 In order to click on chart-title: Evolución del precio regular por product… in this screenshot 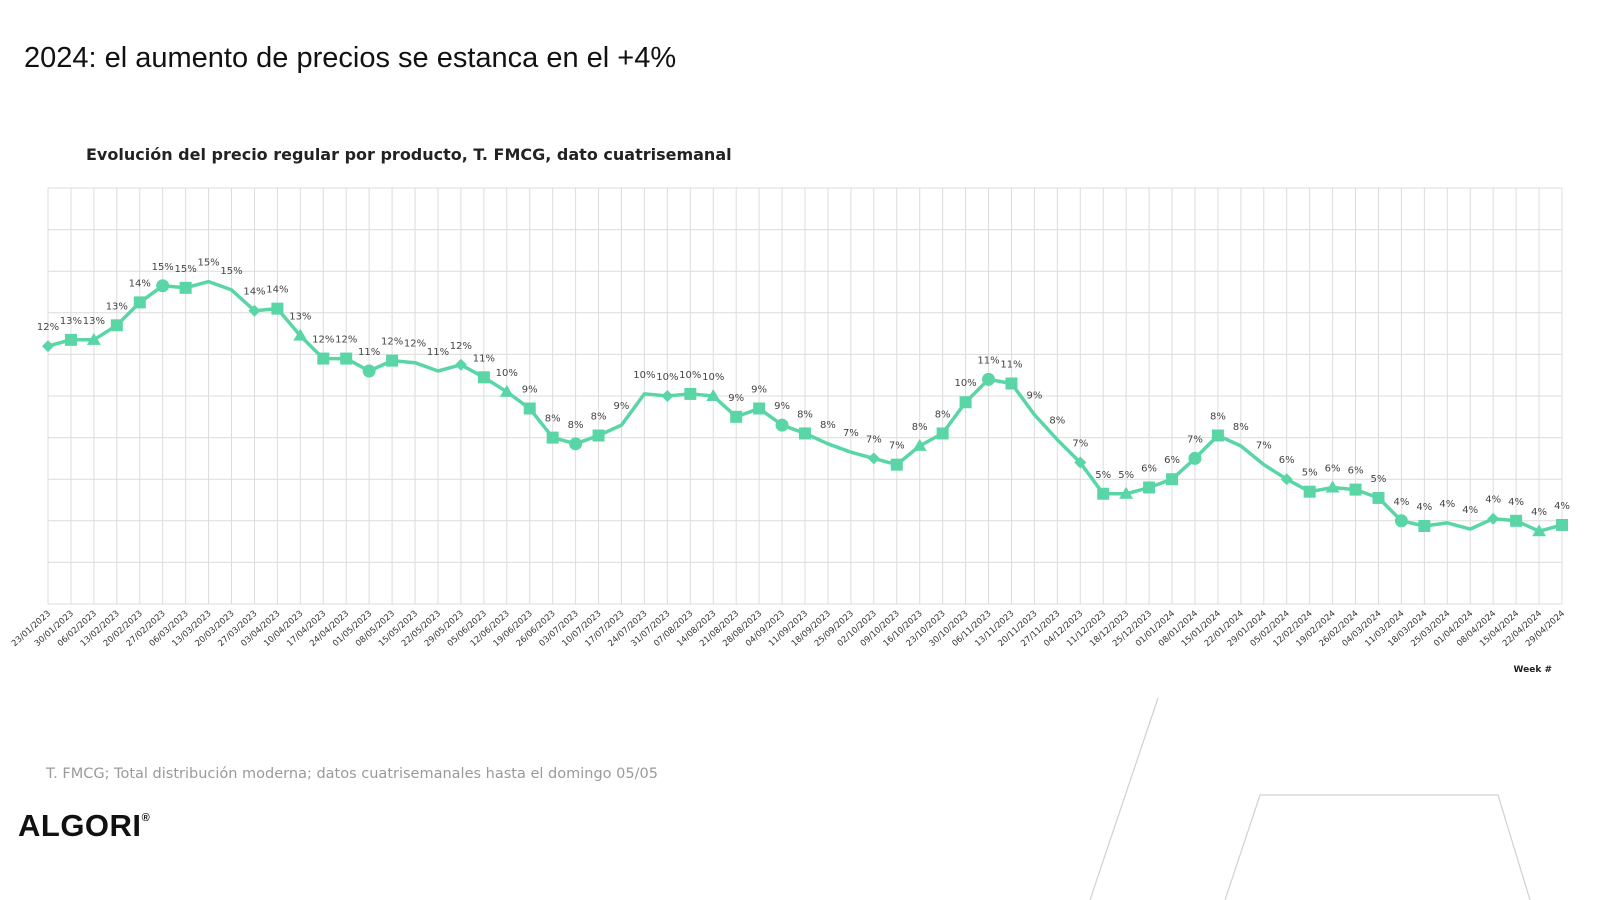, I will do `click(409, 154)`.